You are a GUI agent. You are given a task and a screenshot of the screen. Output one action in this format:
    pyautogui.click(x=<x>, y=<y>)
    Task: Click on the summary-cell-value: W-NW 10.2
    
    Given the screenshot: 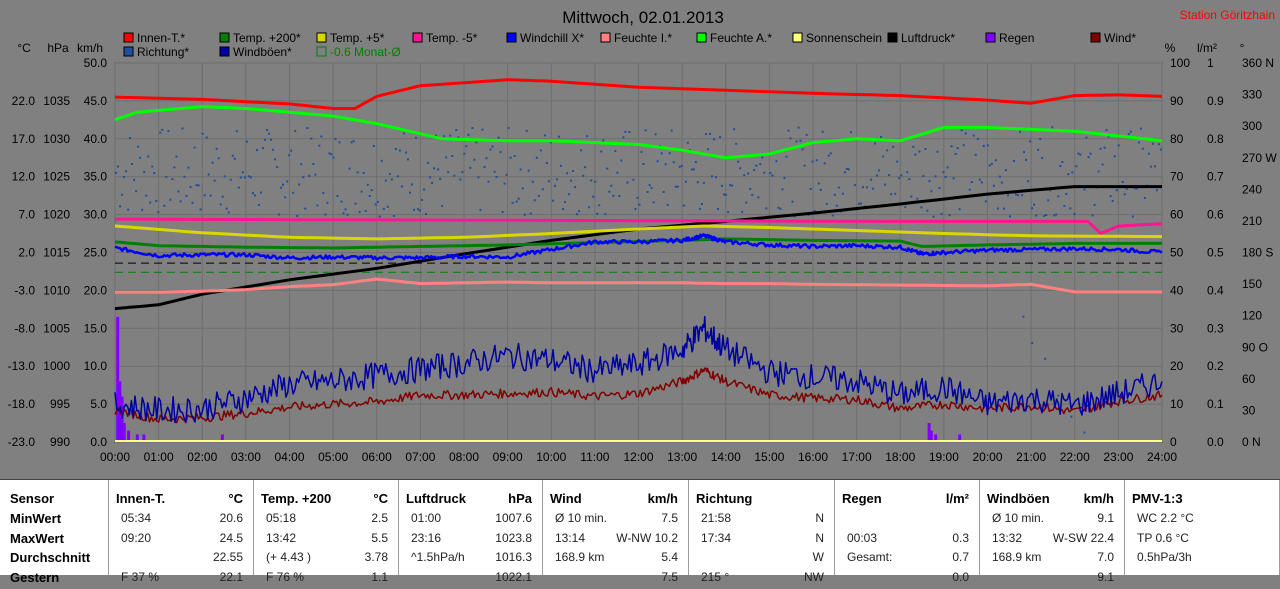 What is the action you would take?
    pyautogui.click(x=647, y=538)
    